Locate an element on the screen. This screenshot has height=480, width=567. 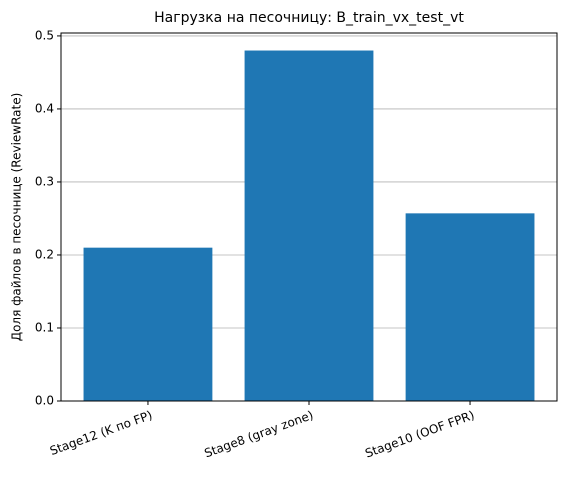
x-tick-label: Stage10 (OOF FPR) is located at coordinates (419, 434).